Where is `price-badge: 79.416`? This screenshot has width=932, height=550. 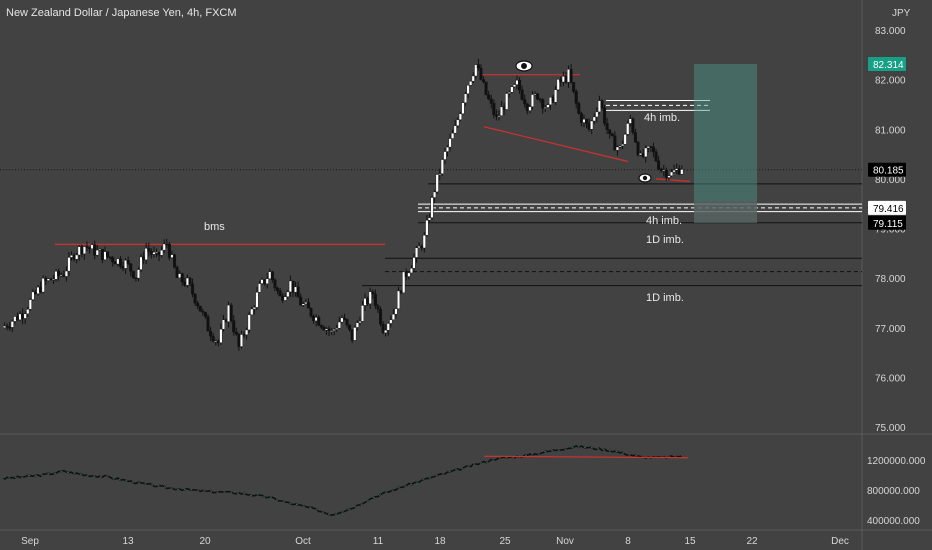 price-badge: 79.416 is located at coordinates (887, 207).